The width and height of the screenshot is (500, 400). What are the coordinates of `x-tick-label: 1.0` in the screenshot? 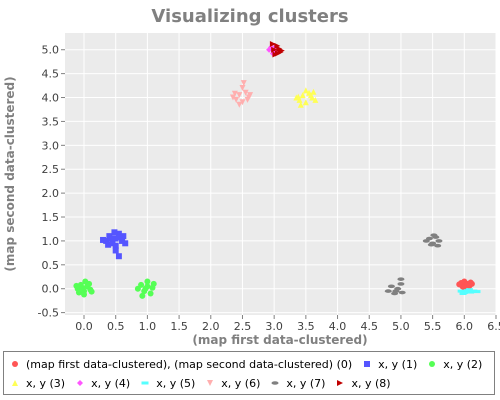 It's located at (148, 326).